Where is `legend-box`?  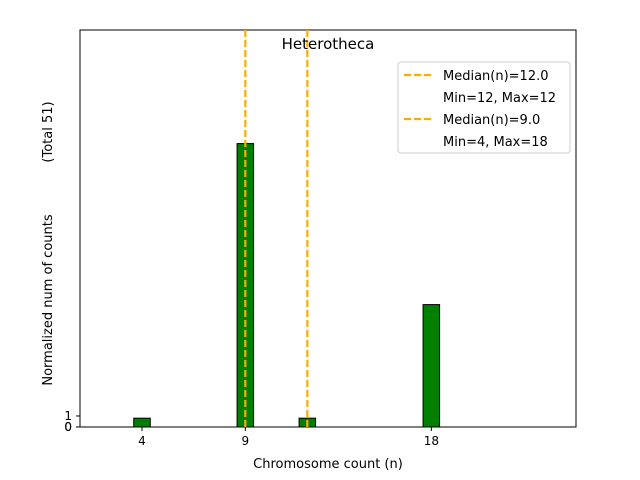
legend-box is located at coordinates (484, 107).